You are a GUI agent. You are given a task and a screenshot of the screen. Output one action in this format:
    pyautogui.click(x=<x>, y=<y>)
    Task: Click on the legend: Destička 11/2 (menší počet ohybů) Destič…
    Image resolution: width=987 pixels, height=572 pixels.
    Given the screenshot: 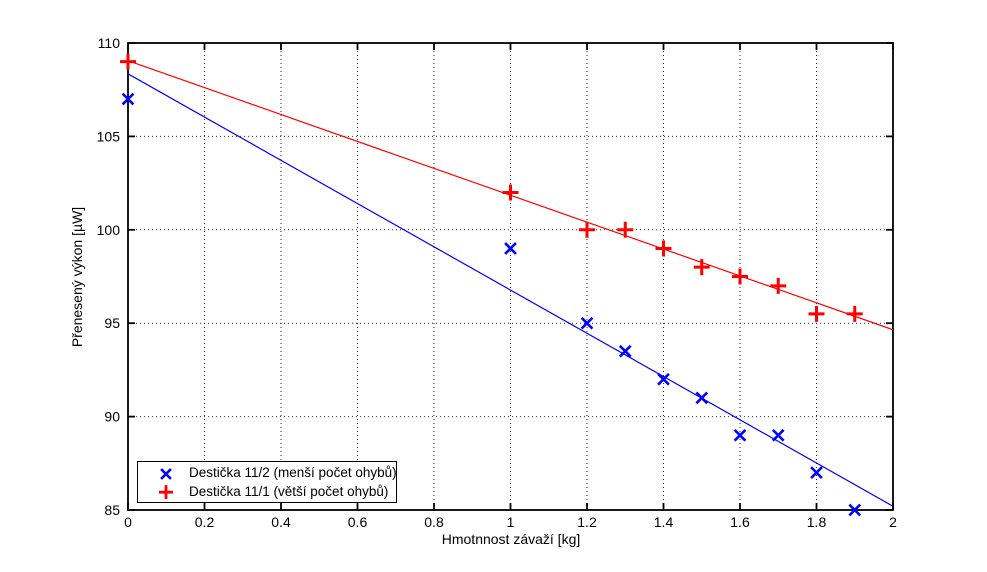 What is the action you would take?
    pyautogui.click(x=267, y=482)
    